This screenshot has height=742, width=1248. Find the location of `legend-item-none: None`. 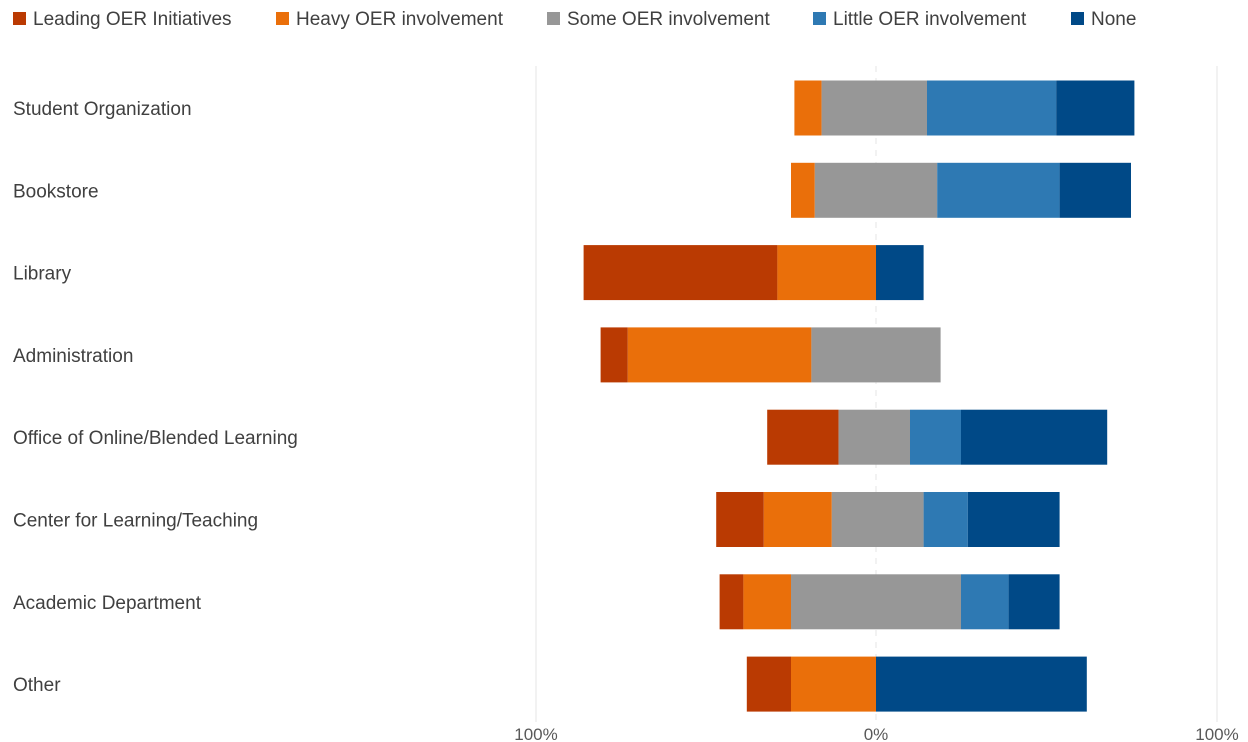

legend-item-none: None is located at coordinates (1103, 19).